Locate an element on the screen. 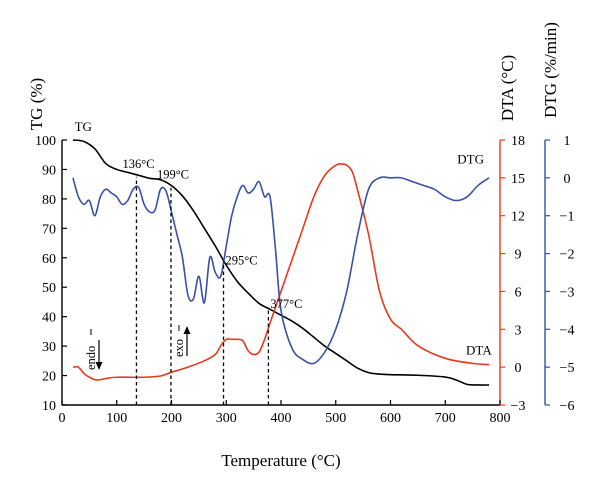  dta-axis-title: DTA (°C) is located at coordinates (507, 88).